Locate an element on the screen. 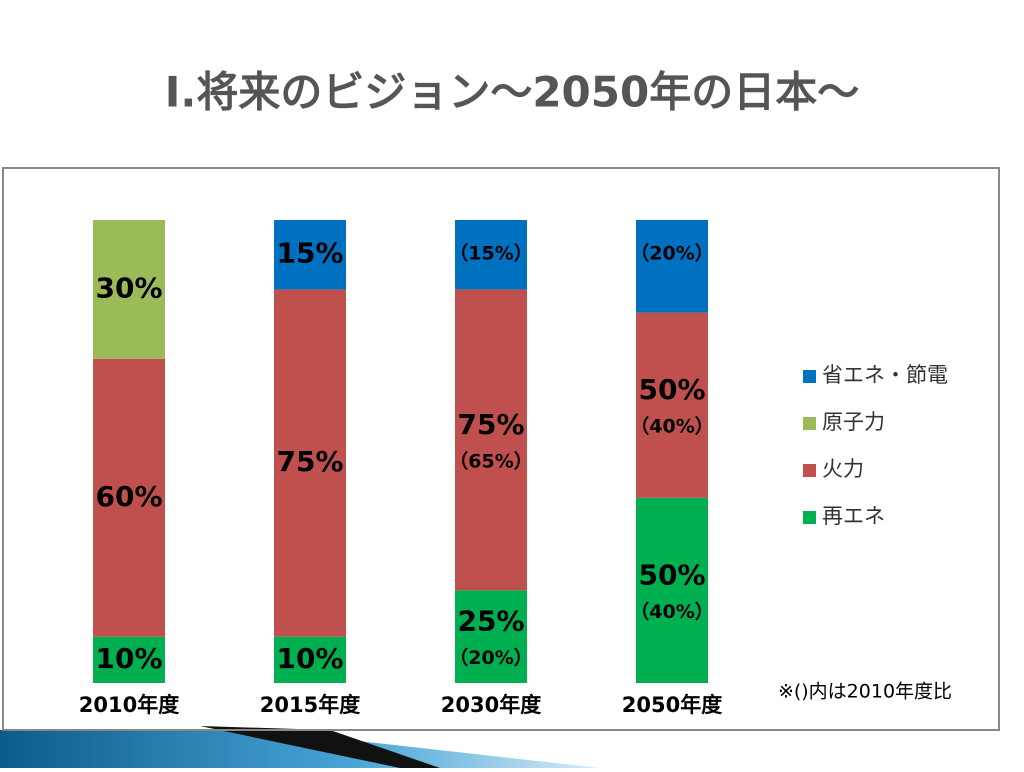 This screenshot has height=772, width=1024. value-label: 15% is located at coordinates (309, 253).